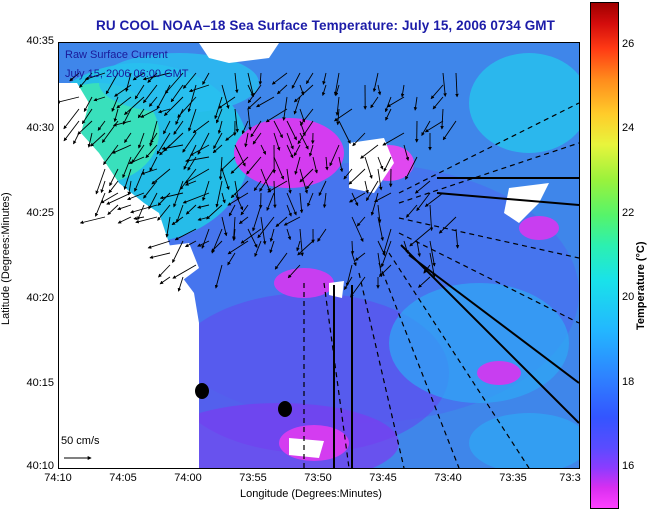  I want to click on shipping-lane, so click(507, 199).